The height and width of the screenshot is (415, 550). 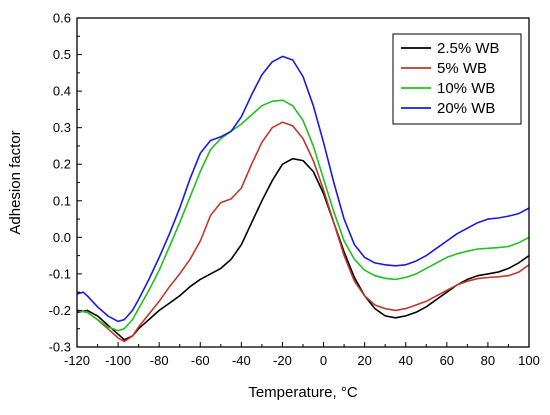 What do you see at coordinates (77, 360) in the screenshot?
I see `x-tick-label-0: -120` at bounding box center [77, 360].